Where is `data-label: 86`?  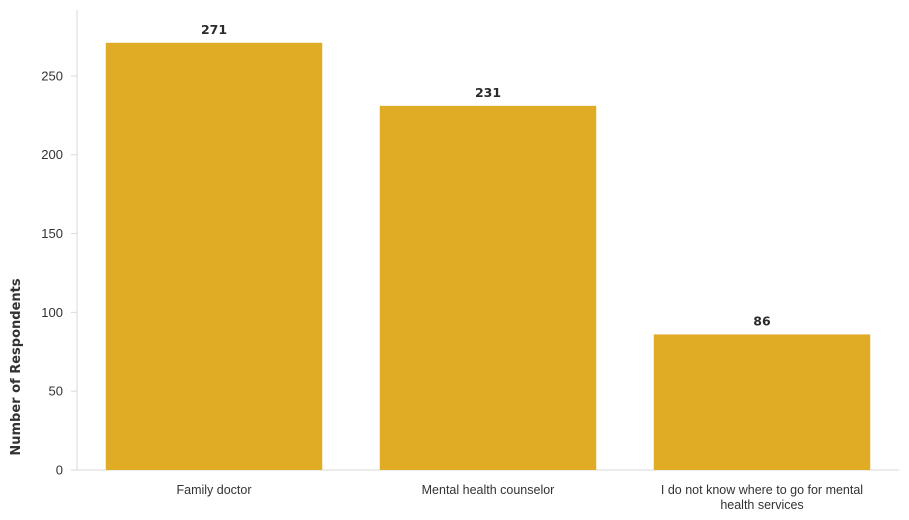
data-label: 86 is located at coordinates (762, 320).